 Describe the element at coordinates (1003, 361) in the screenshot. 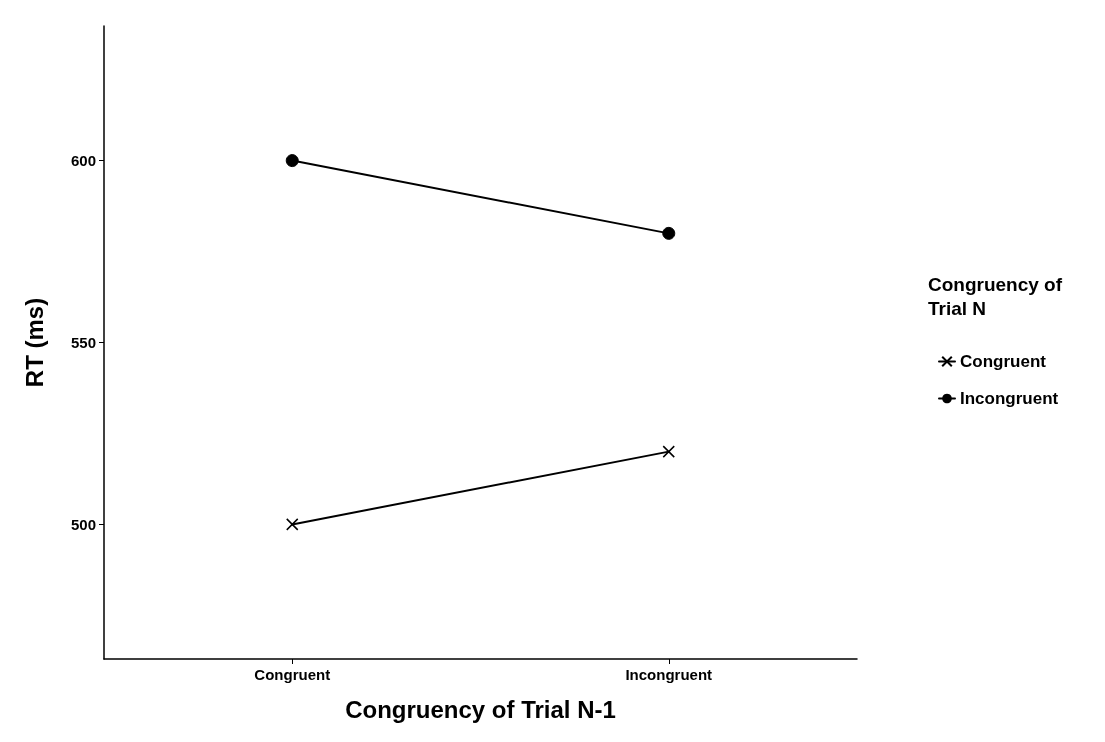

I see `legend-label: Congruent` at that location.